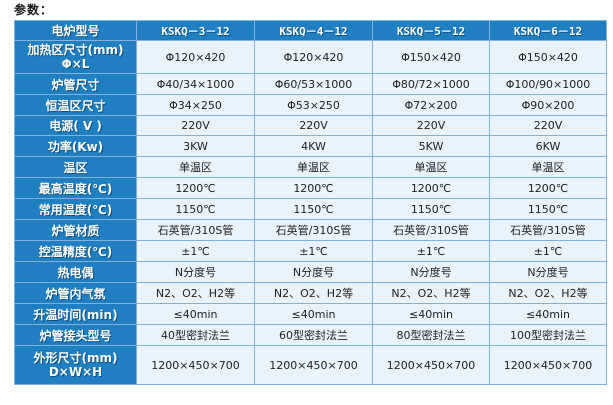  I want to click on spec-row: 电源( V ) 220V 220V 220V 220V, so click(310, 125).